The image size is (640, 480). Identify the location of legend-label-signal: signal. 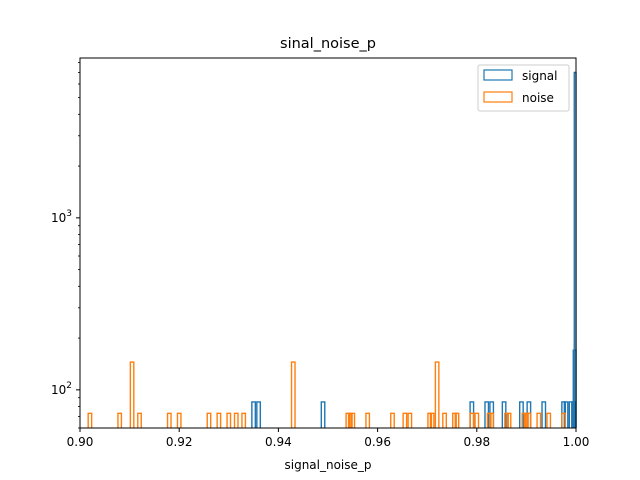
(540, 76).